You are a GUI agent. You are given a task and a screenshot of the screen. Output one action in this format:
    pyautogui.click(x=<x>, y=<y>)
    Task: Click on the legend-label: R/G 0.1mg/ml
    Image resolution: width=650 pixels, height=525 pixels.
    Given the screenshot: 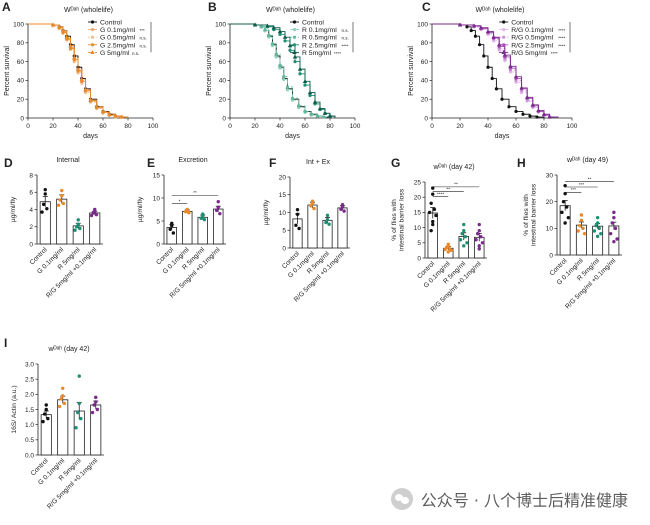 What is the action you would take?
    pyautogui.click(x=532, y=30)
    